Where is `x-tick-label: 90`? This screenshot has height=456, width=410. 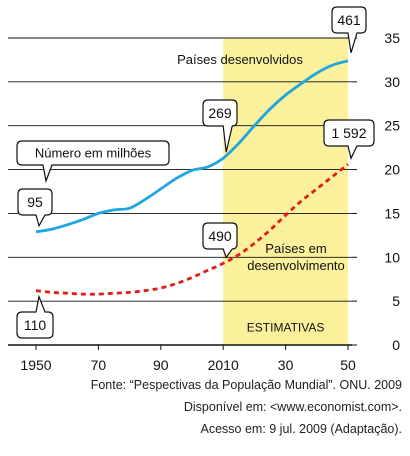 x-tick-label: 90 is located at coordinates (161, 363).